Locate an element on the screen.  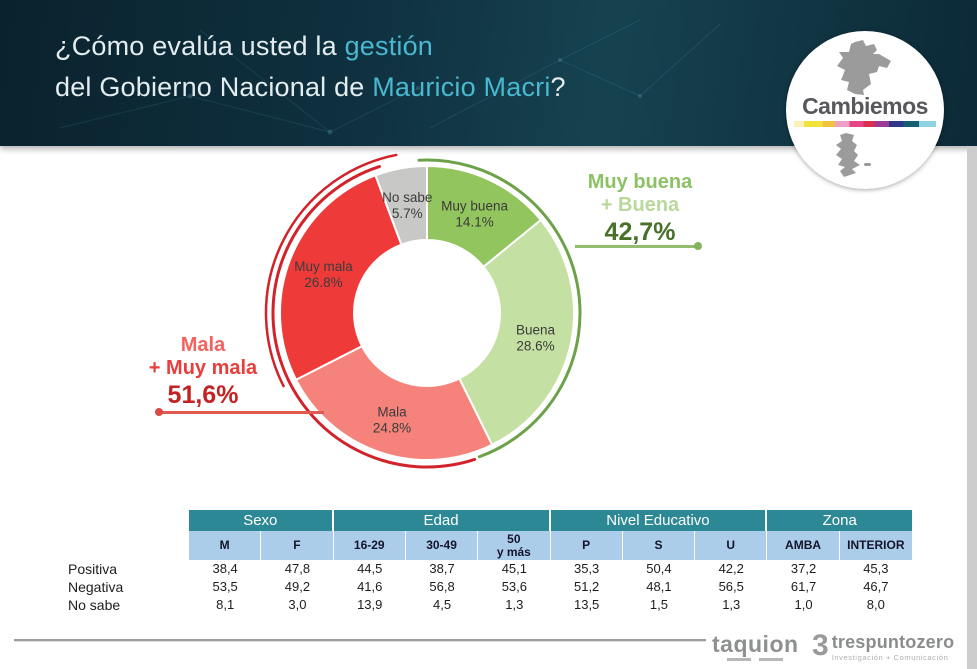
positive-aggregate-value: 42,7% is located at coordinates (640, 232).